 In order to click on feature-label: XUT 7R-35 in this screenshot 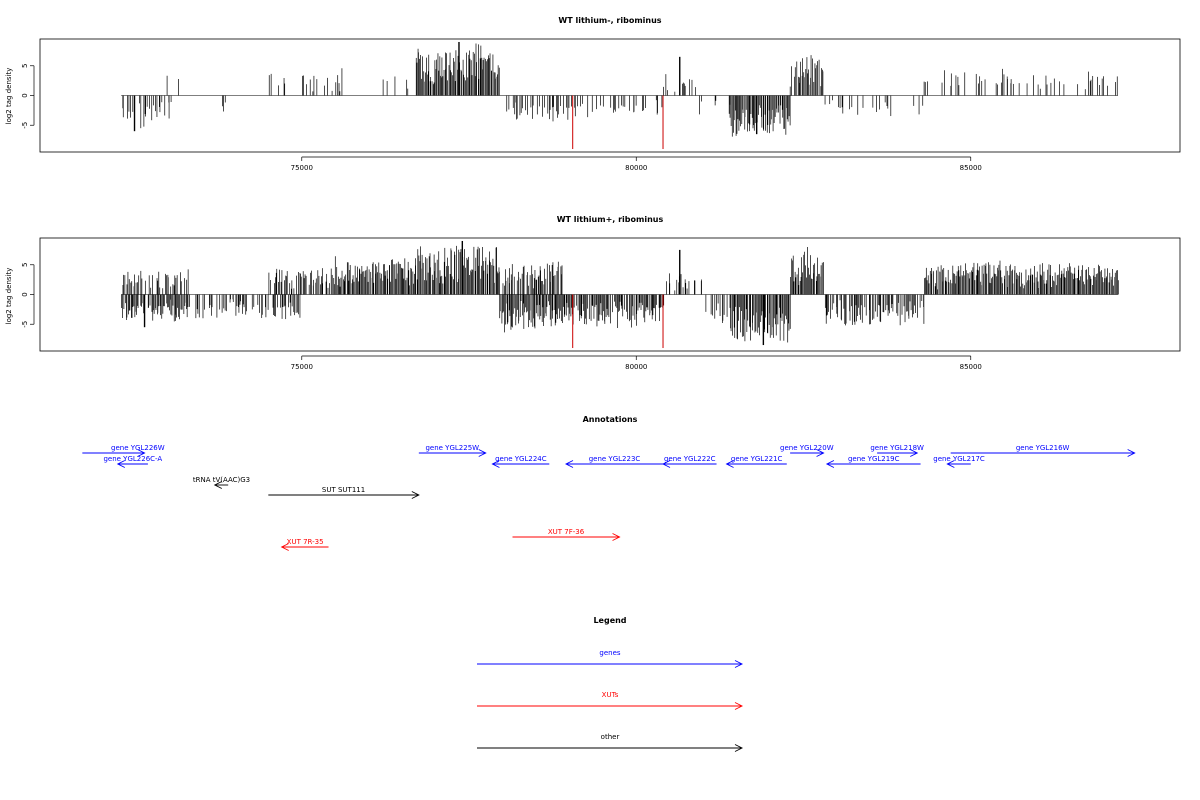, I will do `click(305, 542)`.